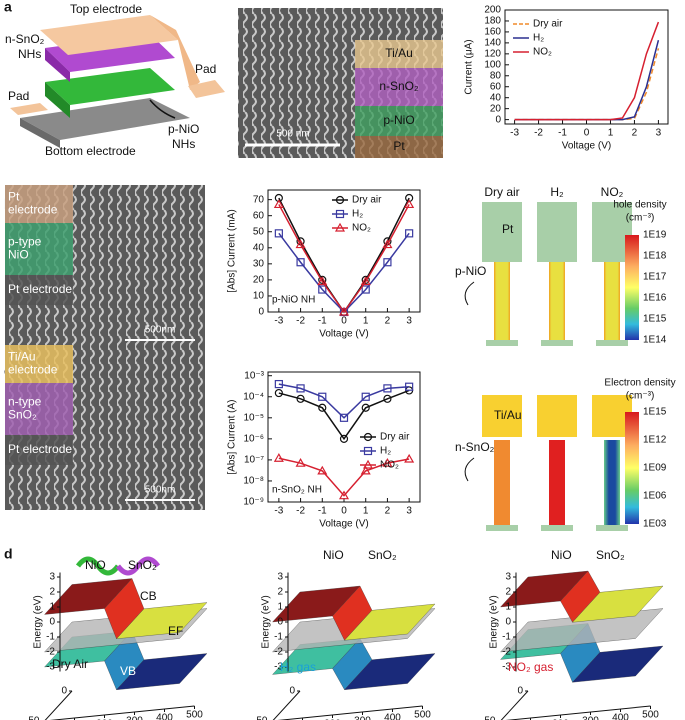 This screenshot has height=720, width=685. I want to click on layer-label: Pt, so click(399, 146).